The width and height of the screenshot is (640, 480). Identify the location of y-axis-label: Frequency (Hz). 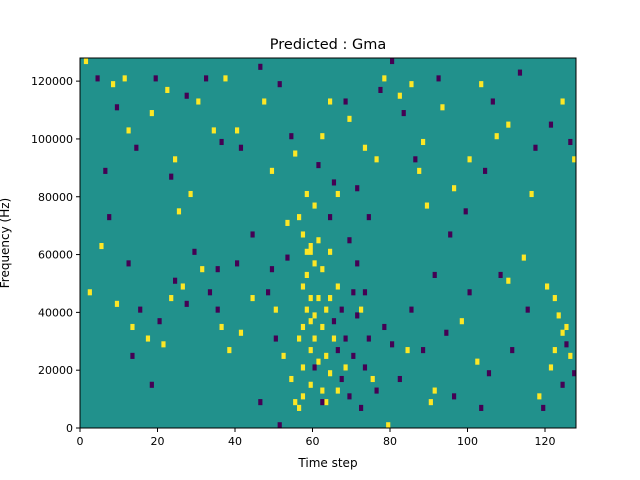
(6, 243).